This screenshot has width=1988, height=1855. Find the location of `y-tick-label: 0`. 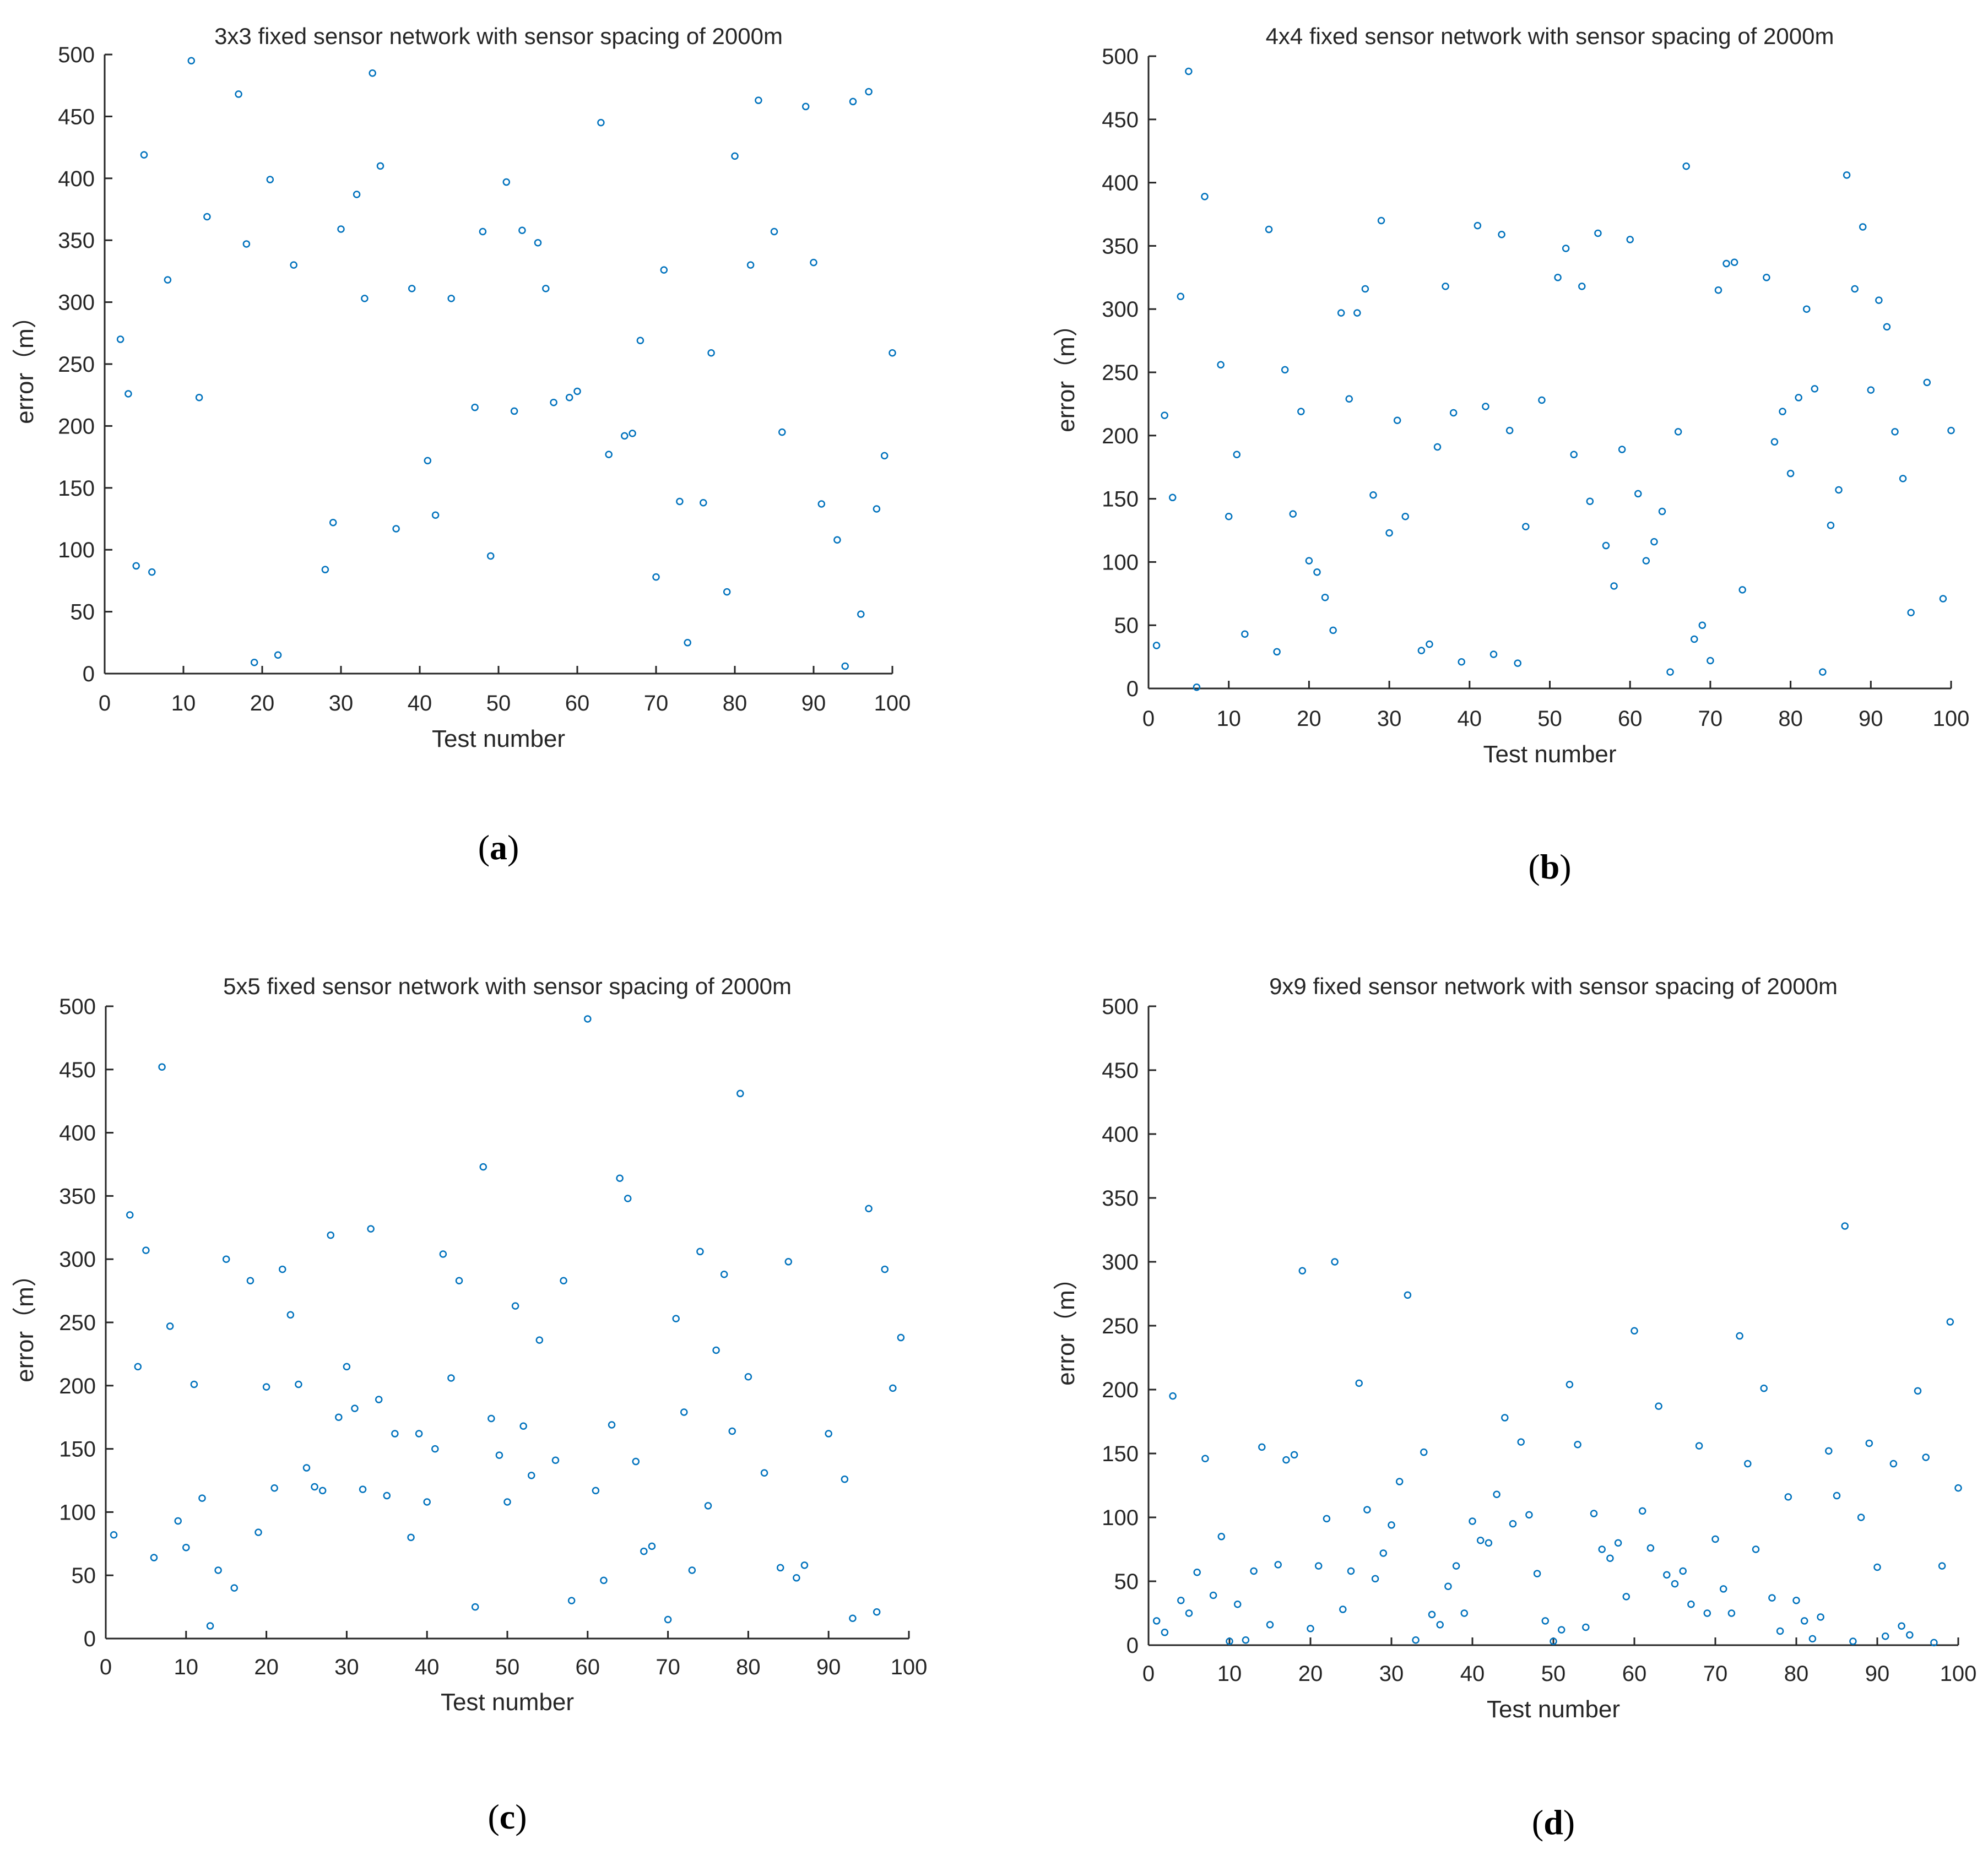

y-tick-label: 0 is located at coordinates (90, 1639).